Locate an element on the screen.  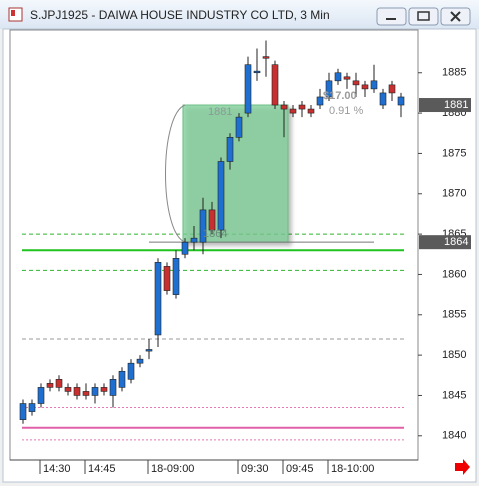
price-tick-label: 1850 is located at coordinates (454, 355).